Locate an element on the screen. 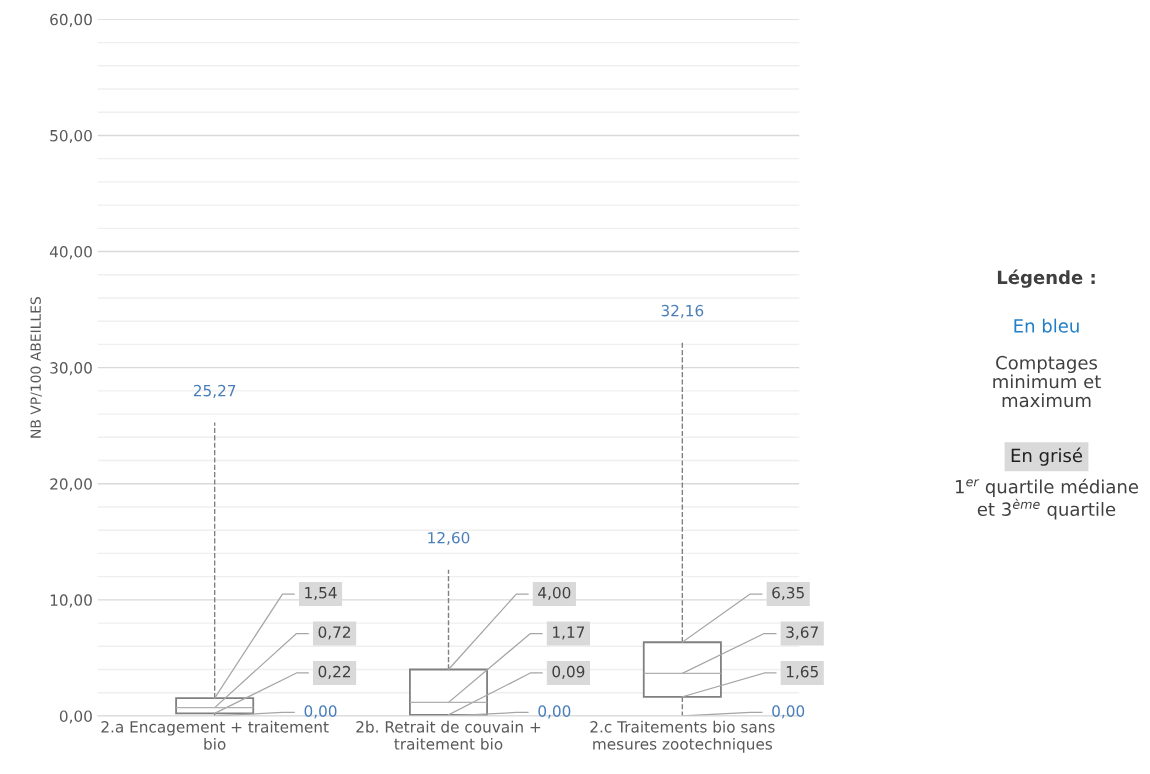 Image resolution: width=1150 pixels, height=774 pixels. y-tick-label: 30,00 is located at coordinates (71, 369).